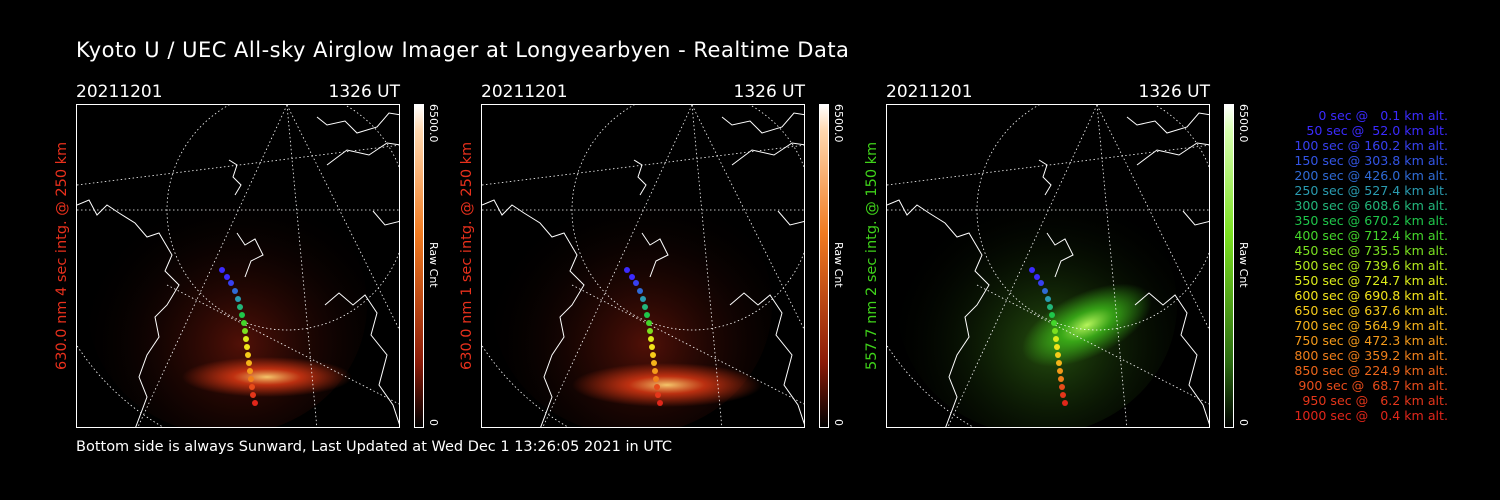 This screenshot has width=1500, height=500. What do you see at coordinates (1371, 265) in the screenshot?
I see `legend-entry: 500 sec @ 739.6 km alt.` at bounding box center [1371, 265].